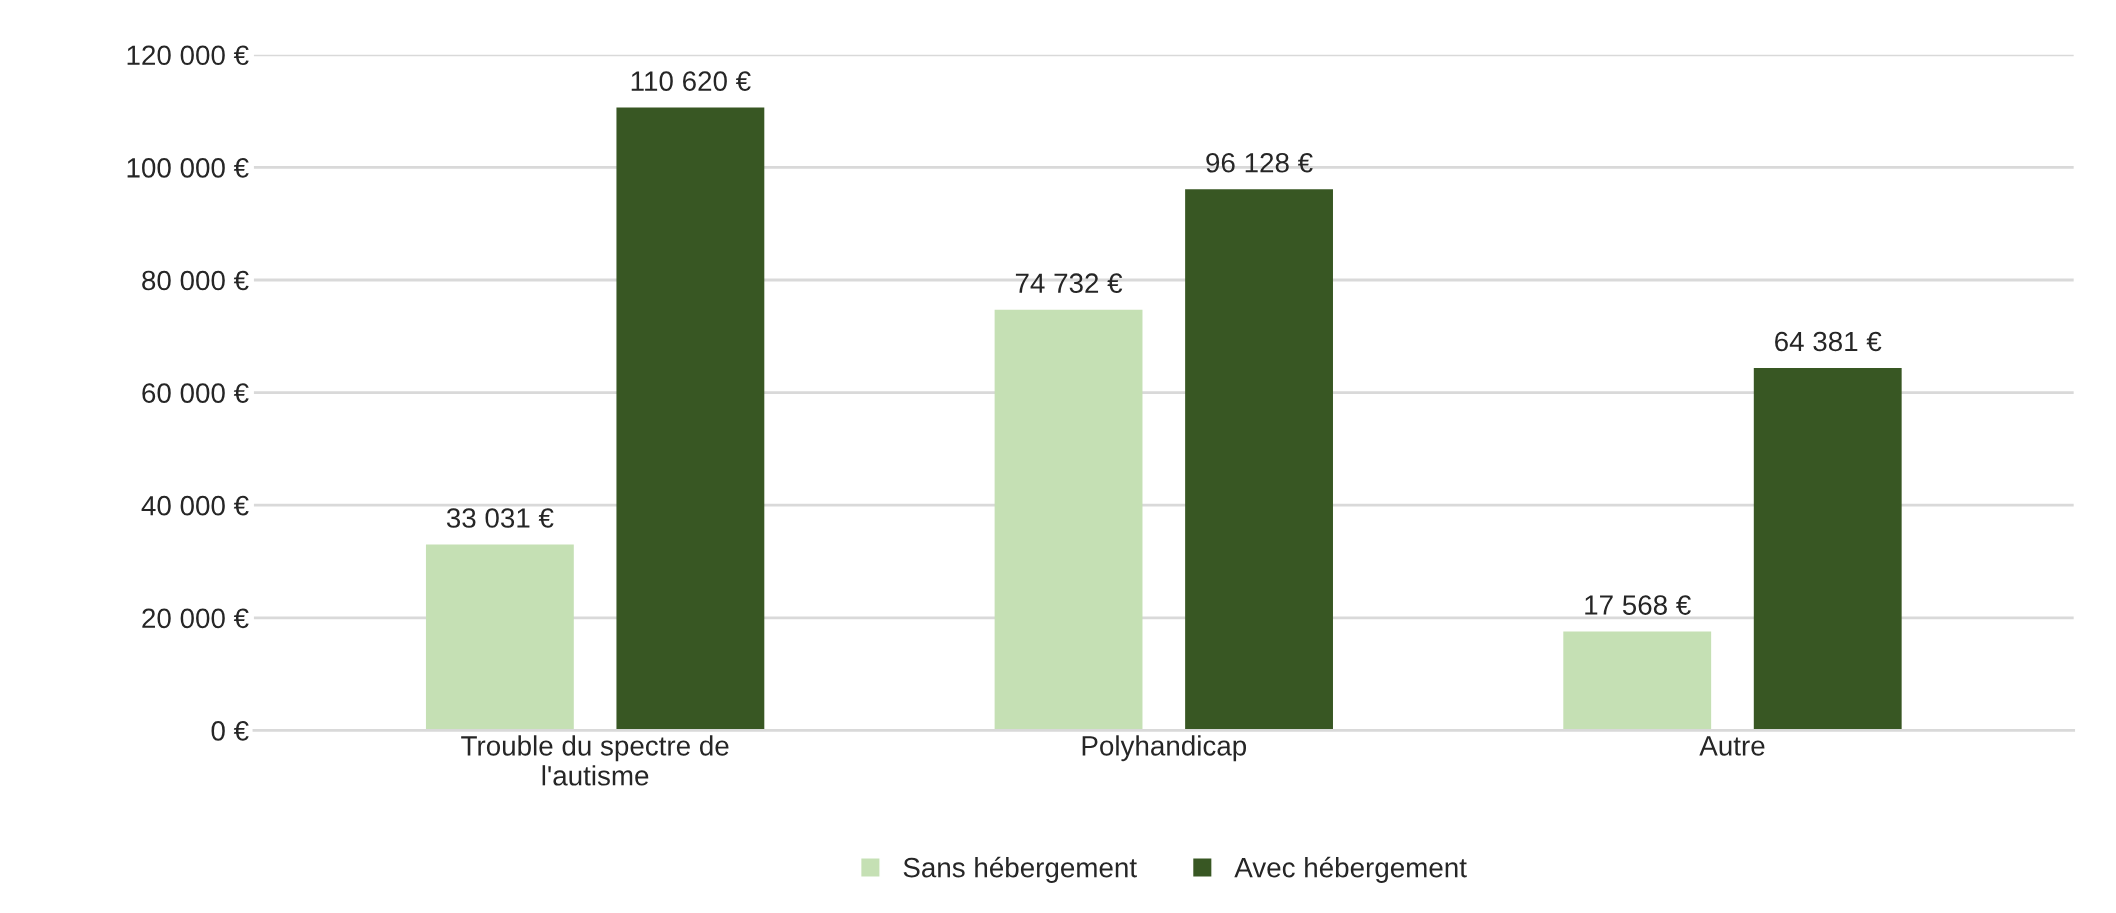 This screenshot has height=913, width=2116. What do you see at coordinates (1638, 605) in the screenshot?
I see `data-label: 17 568 €` at bounding box center [1638, 605].